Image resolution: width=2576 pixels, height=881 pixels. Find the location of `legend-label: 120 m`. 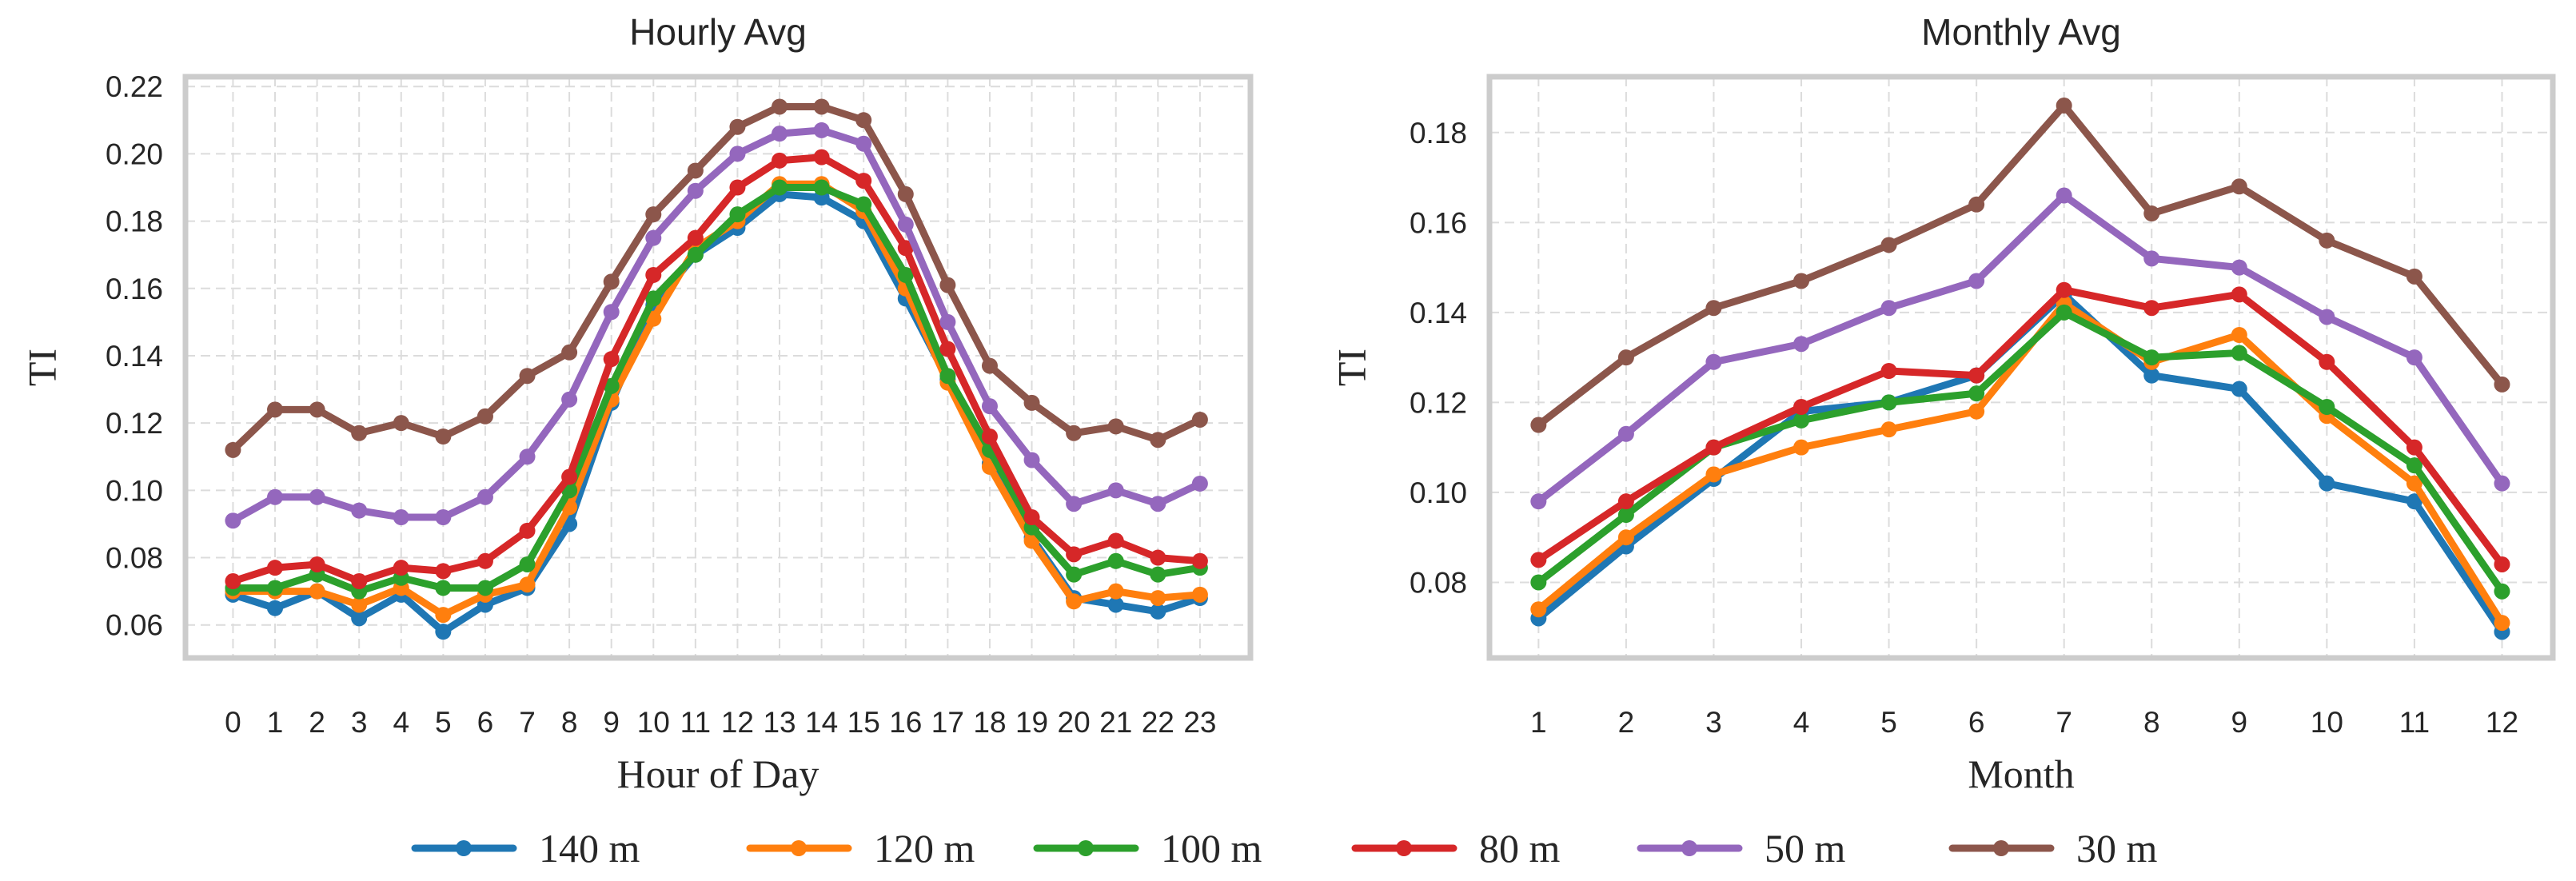

legend-label: 120 m is located at coordinates (924, 848).